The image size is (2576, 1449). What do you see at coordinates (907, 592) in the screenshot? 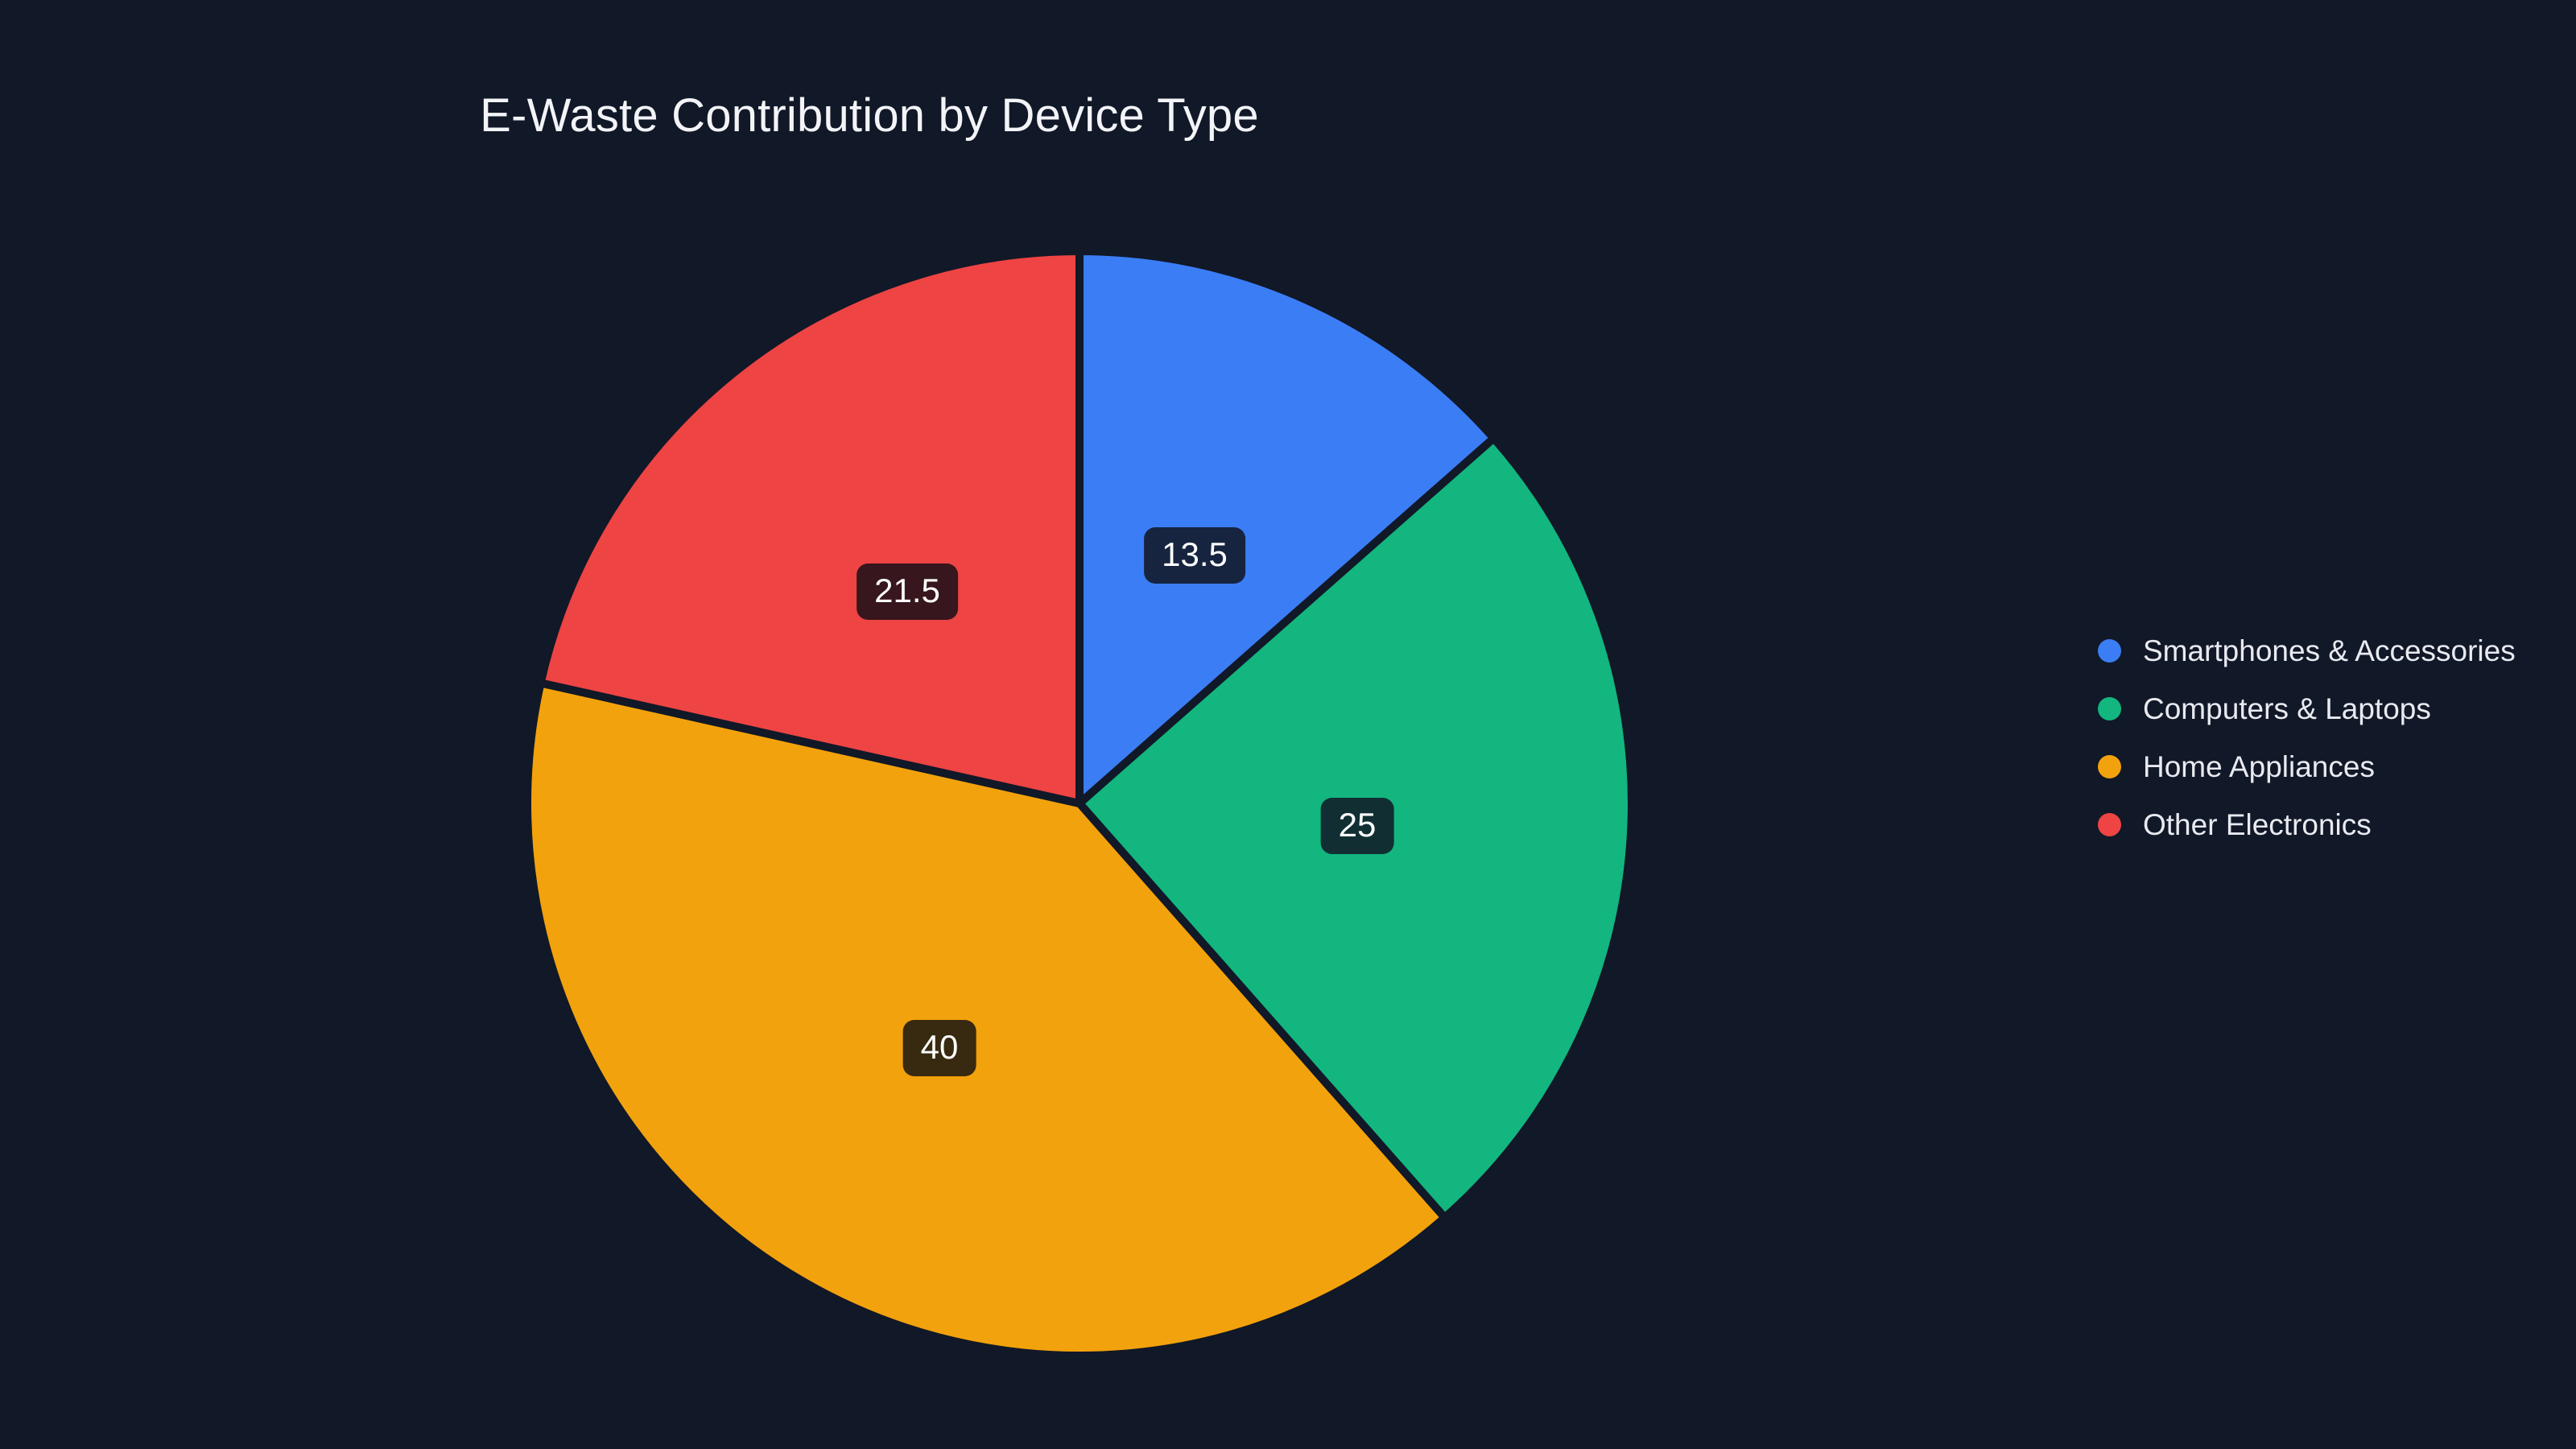
I see `pie-slice-value-label: 21.5` at bounding box center [907, 592].